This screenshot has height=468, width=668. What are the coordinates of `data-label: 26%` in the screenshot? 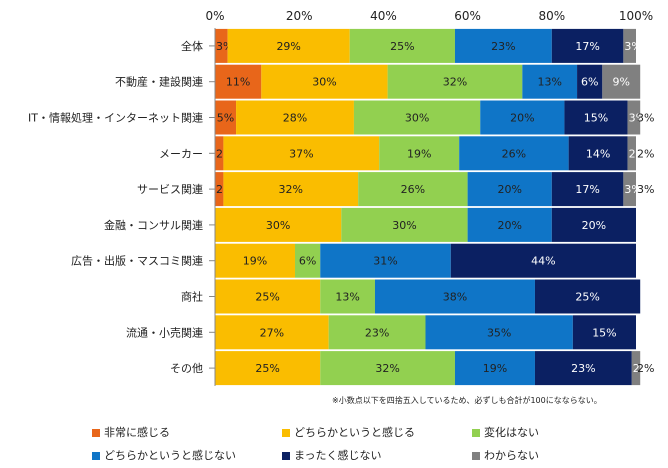 It's located at (514, 153).